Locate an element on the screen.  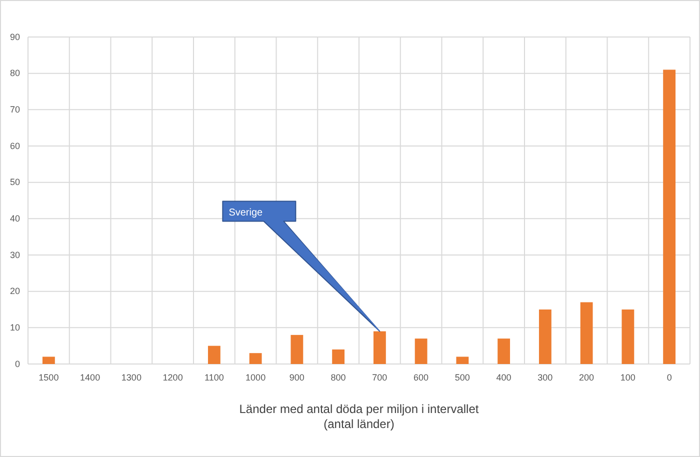
x-tick-label: 1300 is located at coordinates (131, 377).